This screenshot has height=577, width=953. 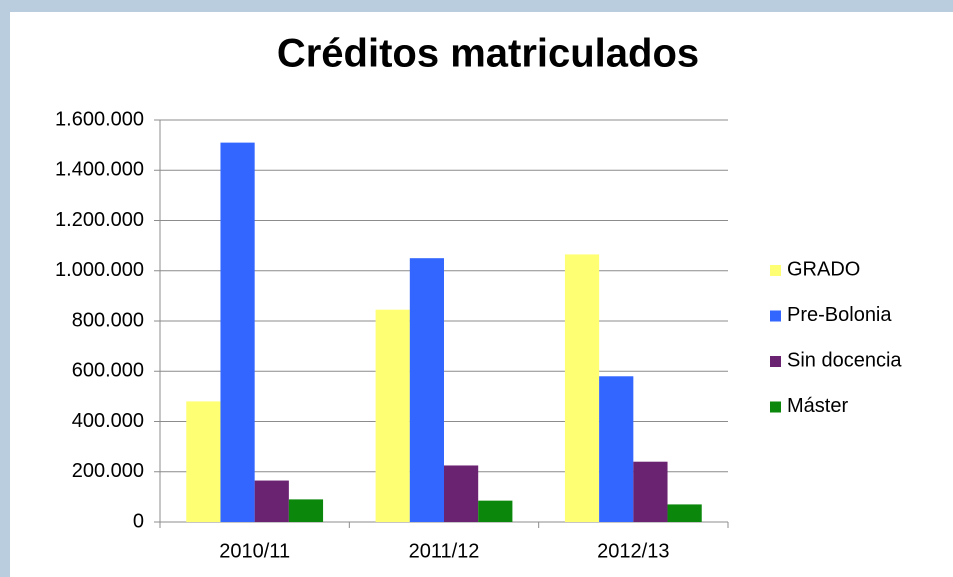 I want to click on y-tick-label: 1.000.000, so click(x=99, y=270).